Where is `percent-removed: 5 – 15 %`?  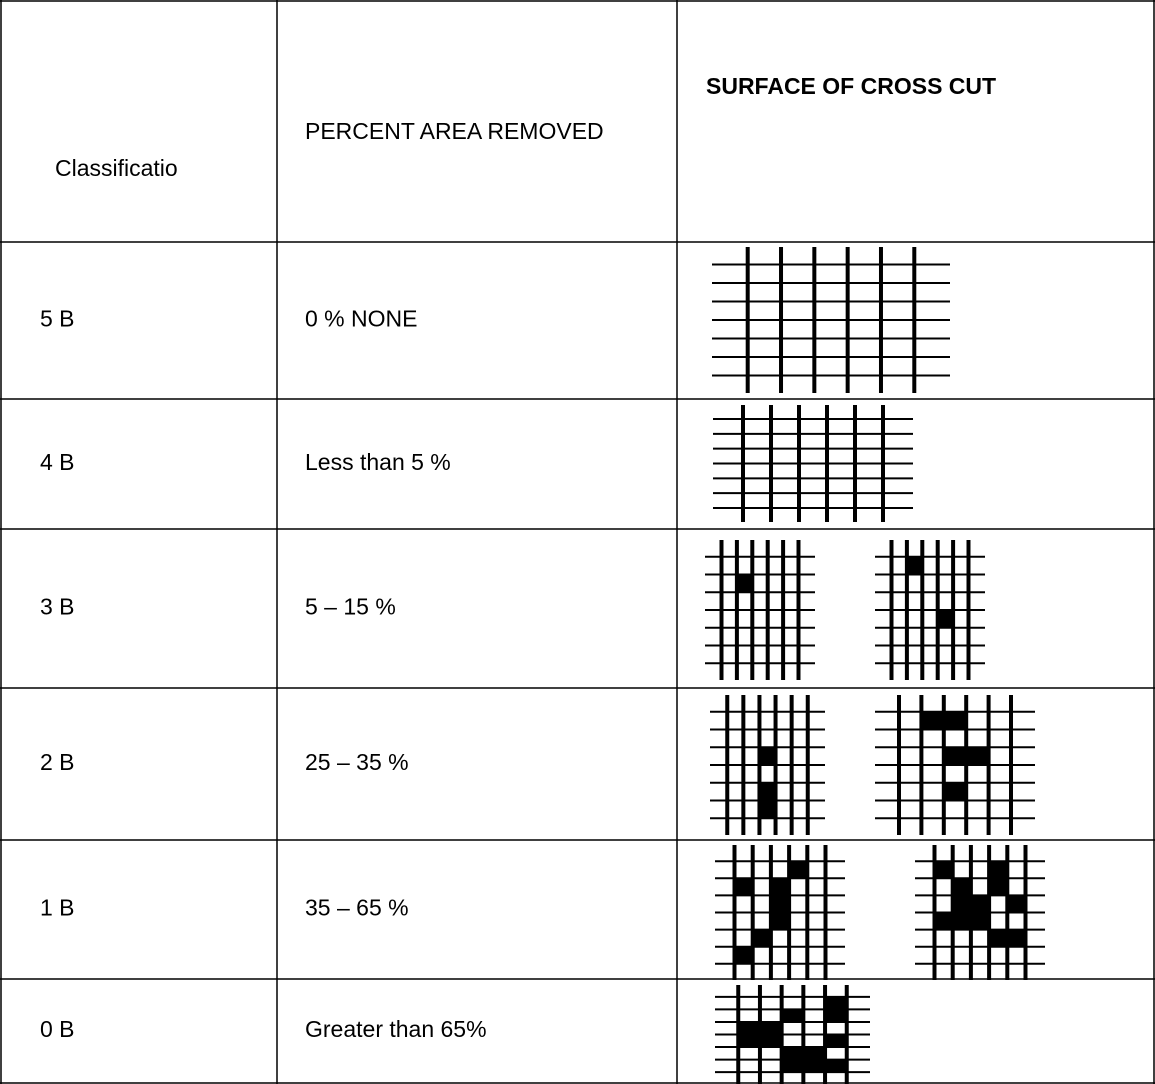
percent-removed: 5 – 15 % is located at coordinates (350, 607).